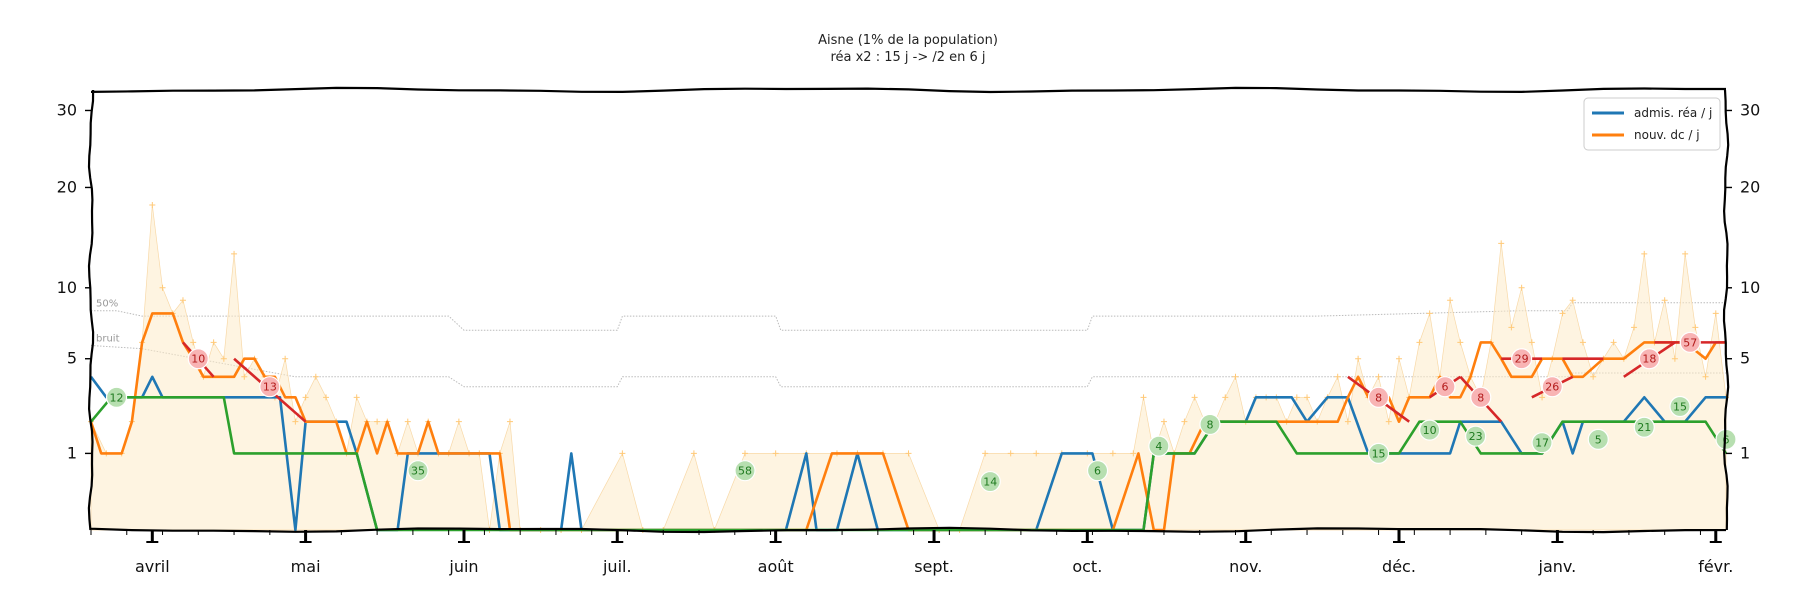 This screenshot has height=600, width=1816. What do you see at coordinates (1557, 566) in the screenshot?
I see `x-month-label-9: janv.` at bounding box center [1557, 566].